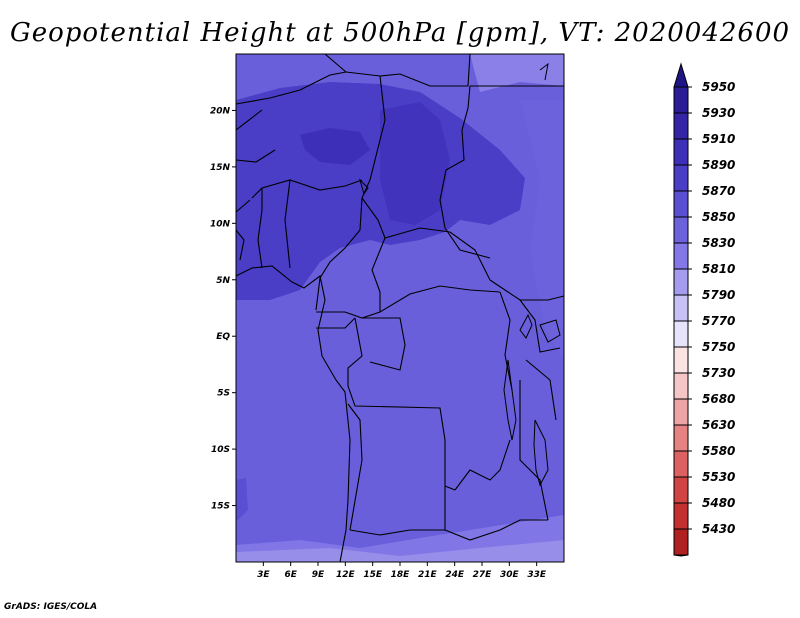  I want to click on colorbar-label: 5910, so click(718, 139).